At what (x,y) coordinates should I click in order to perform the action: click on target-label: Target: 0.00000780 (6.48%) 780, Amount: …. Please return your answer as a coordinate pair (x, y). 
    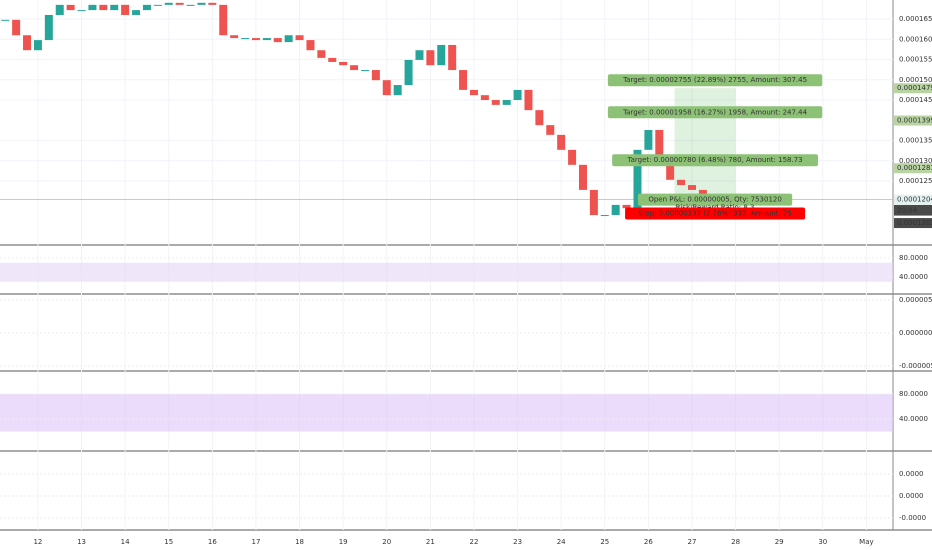
    Looking at the image, I should click on (715, 160).